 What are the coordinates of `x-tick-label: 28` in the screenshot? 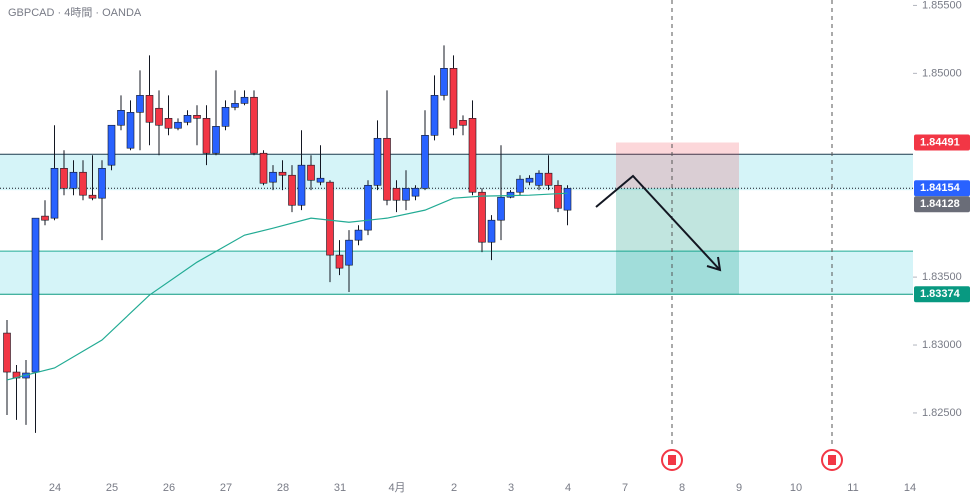 It's located at (283, 488).